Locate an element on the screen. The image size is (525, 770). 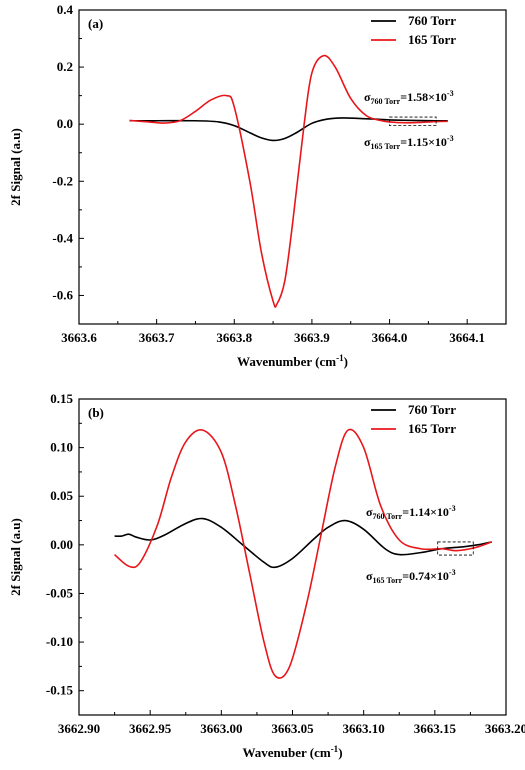
sigma-annotation-165: σ165 Torr=0.74×10-3 is located at coordinates (411, 576).